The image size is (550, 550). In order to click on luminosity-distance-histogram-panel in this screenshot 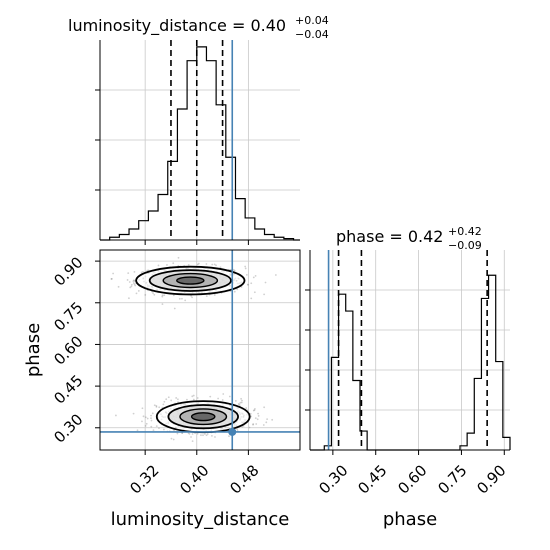, I will do `click(197, 142)`.